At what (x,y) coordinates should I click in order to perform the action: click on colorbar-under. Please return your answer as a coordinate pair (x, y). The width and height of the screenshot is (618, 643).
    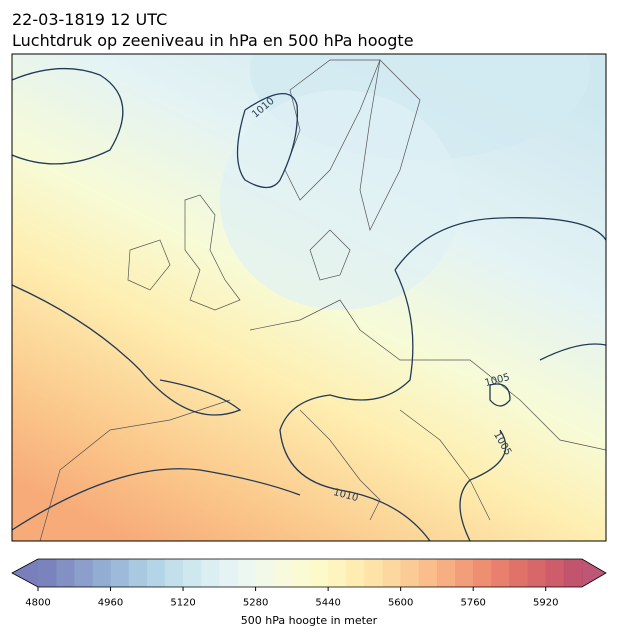
    Looking at the image, I should click on (25, 573).